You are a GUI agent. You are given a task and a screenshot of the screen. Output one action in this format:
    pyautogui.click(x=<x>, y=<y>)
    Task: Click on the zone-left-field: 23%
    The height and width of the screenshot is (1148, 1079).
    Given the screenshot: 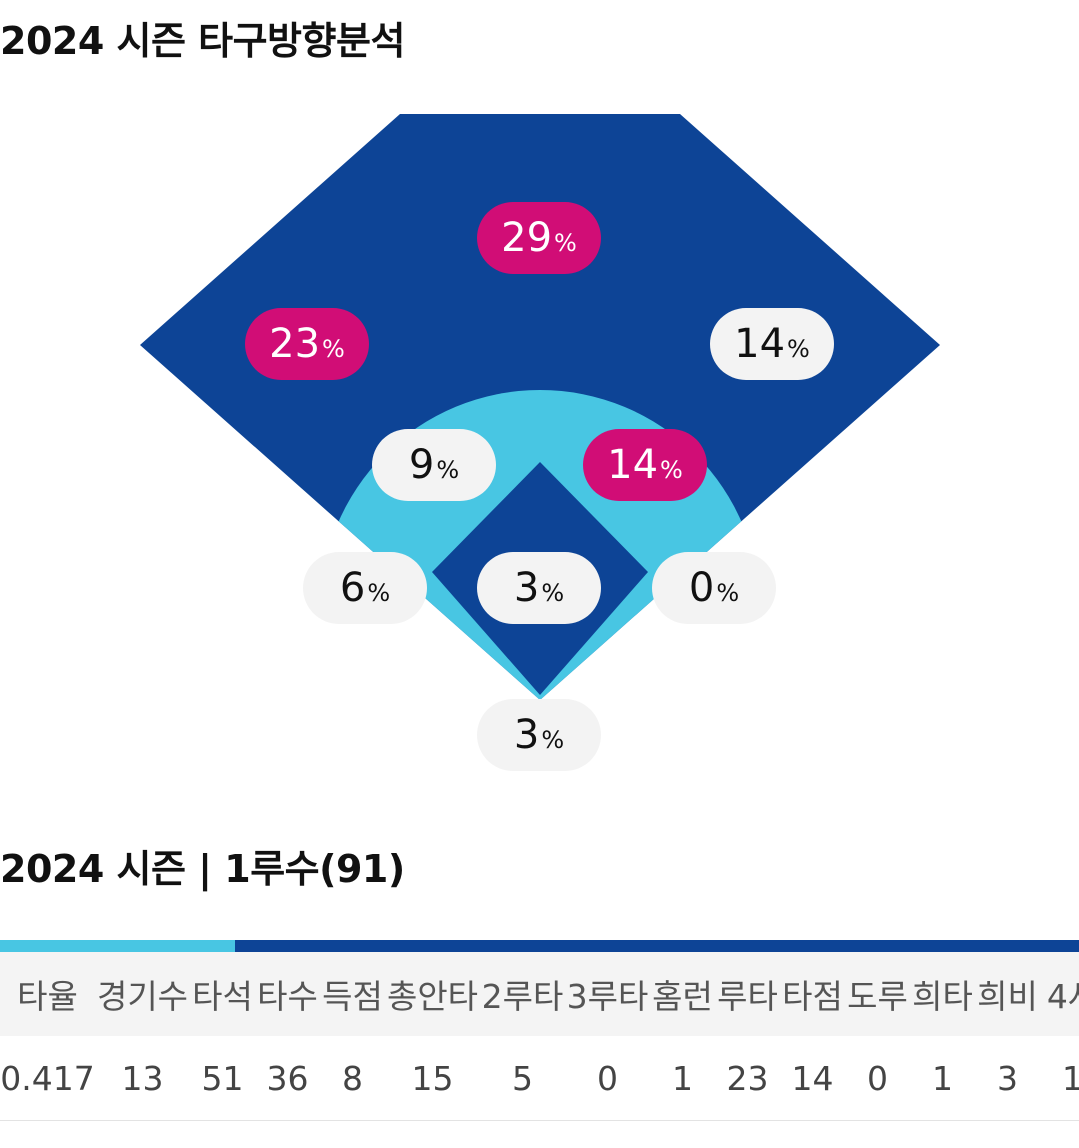 What is the action you would take?
    pyautogui.click(x=307, y=344)
    